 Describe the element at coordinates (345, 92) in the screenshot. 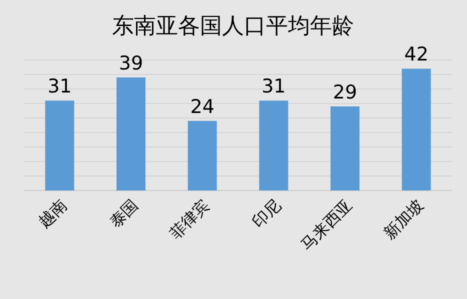

I see `data-label: 29` at that location.